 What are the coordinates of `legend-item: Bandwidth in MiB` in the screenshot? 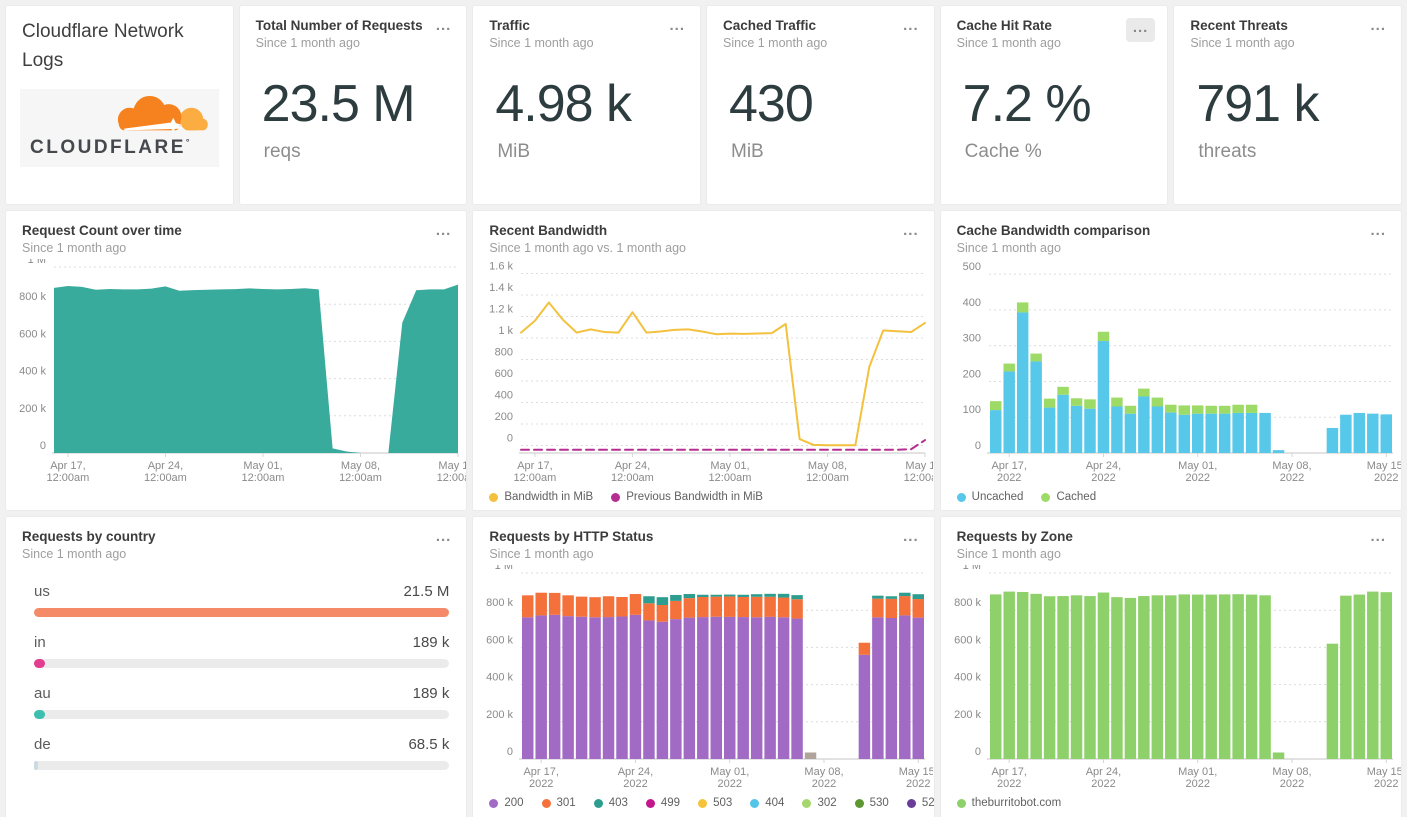 It's located at (541, 497).